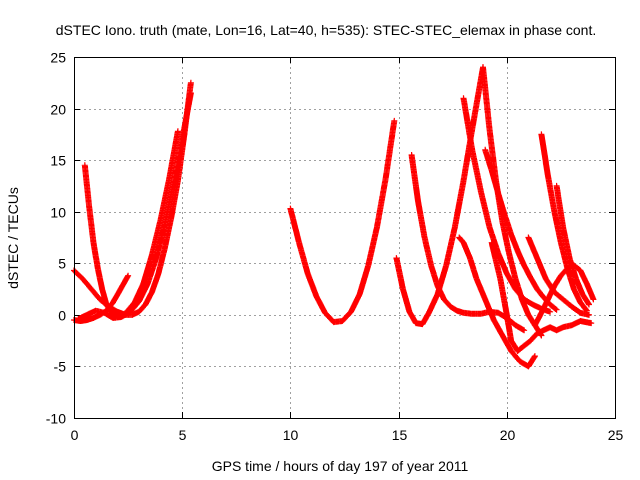 The width and height of the screenshot is (640, 480). I want to click on x-tick-label: 25, so click(616, 435).